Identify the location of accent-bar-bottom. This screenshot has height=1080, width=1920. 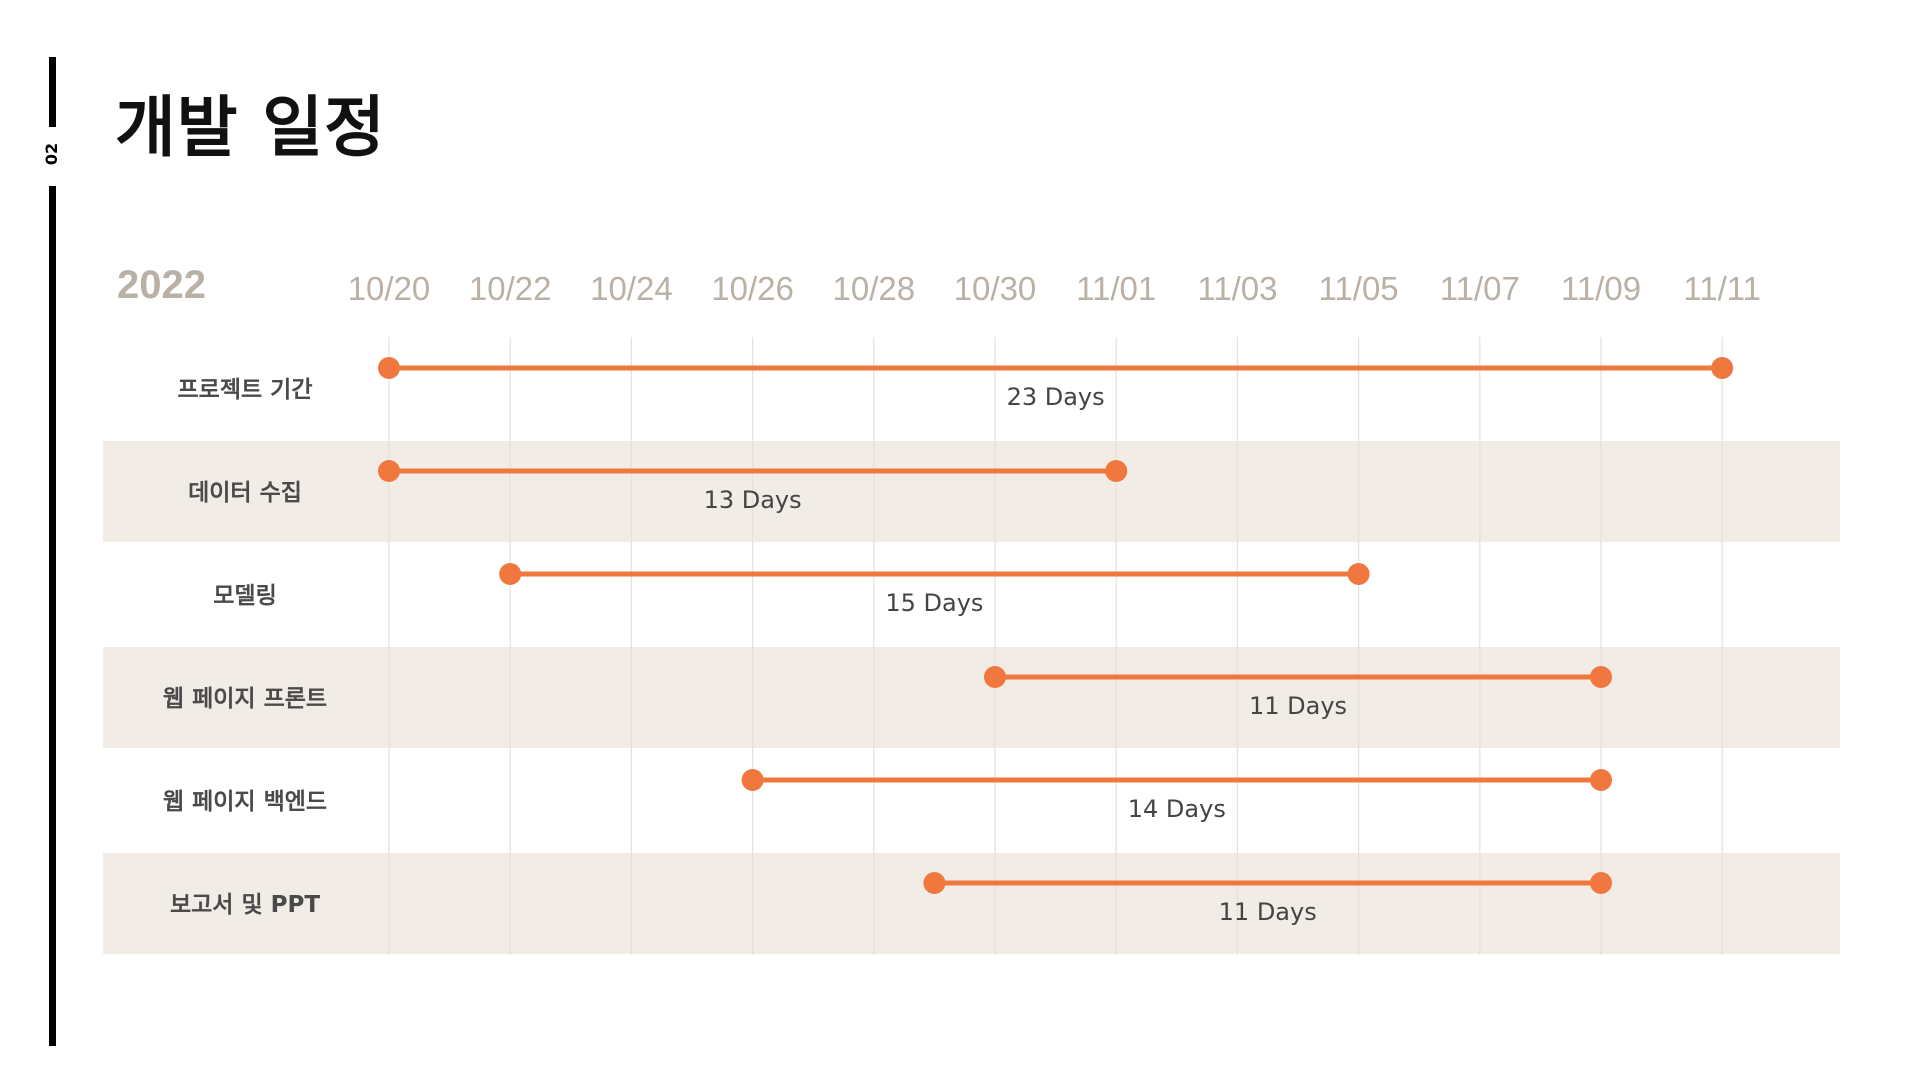
(52, 616).